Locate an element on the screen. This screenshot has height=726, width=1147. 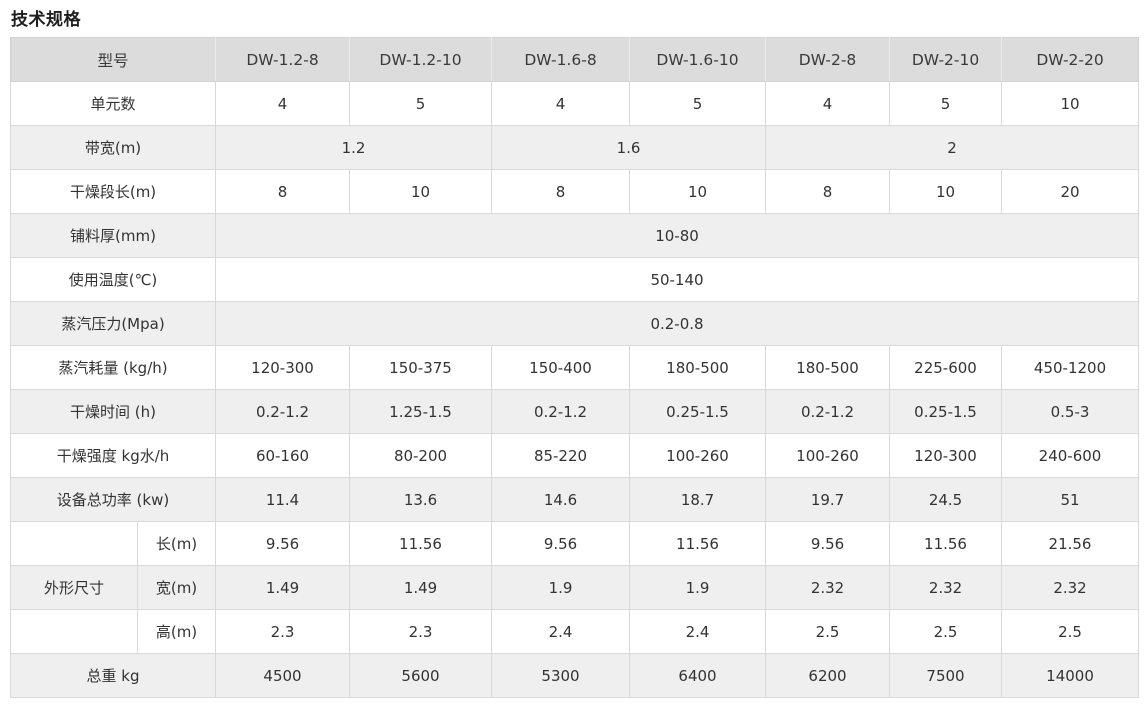
unit-count-value: 10 is located at coordinates (1070, 103).